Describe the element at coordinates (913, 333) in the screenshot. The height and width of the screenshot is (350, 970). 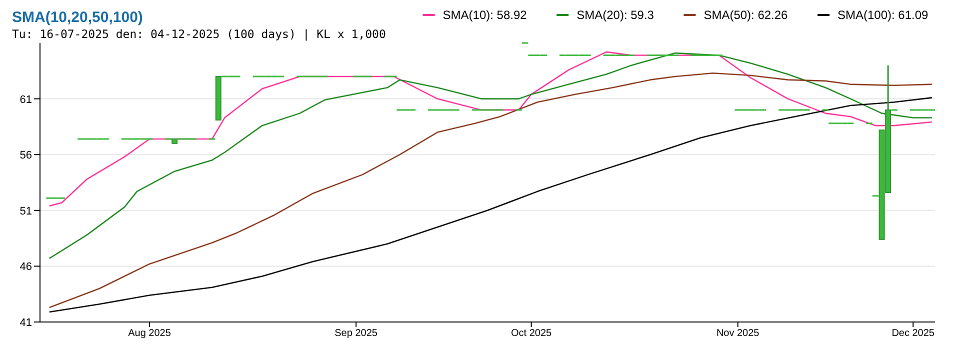
I see `x-tick-label: Dec 2025` at that location.